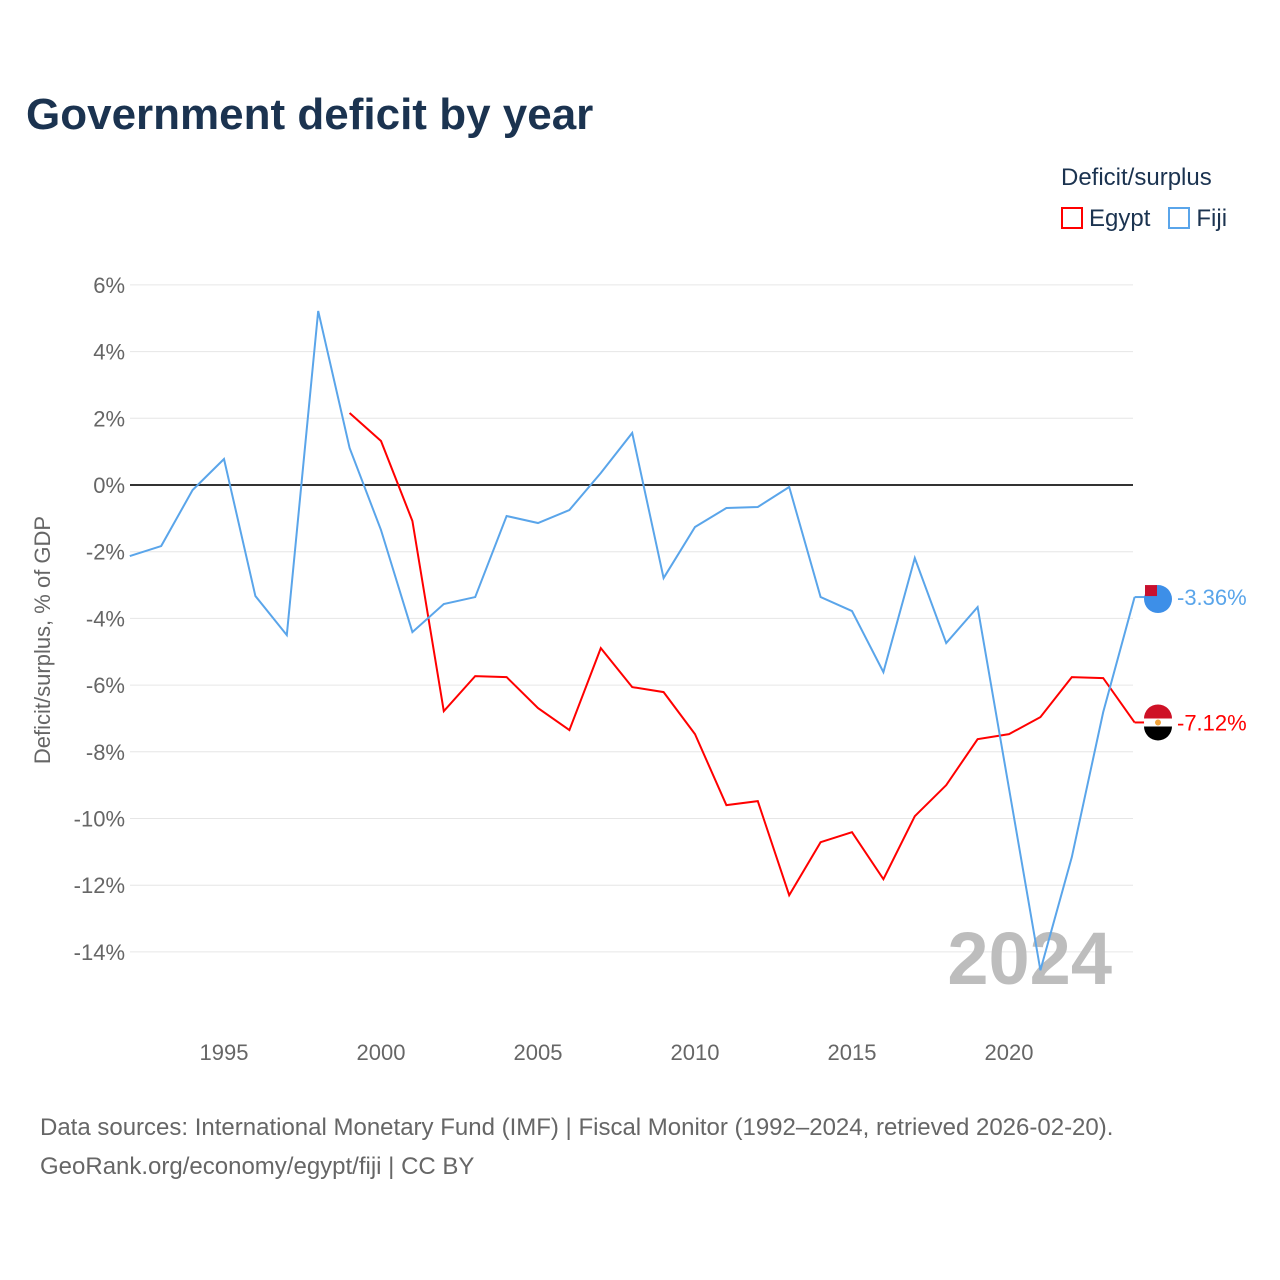  What do you see at coordinates (1179, 218) in the screenshot?
I see `legend-swatch-fiji` at bounding box center [1179, 218].